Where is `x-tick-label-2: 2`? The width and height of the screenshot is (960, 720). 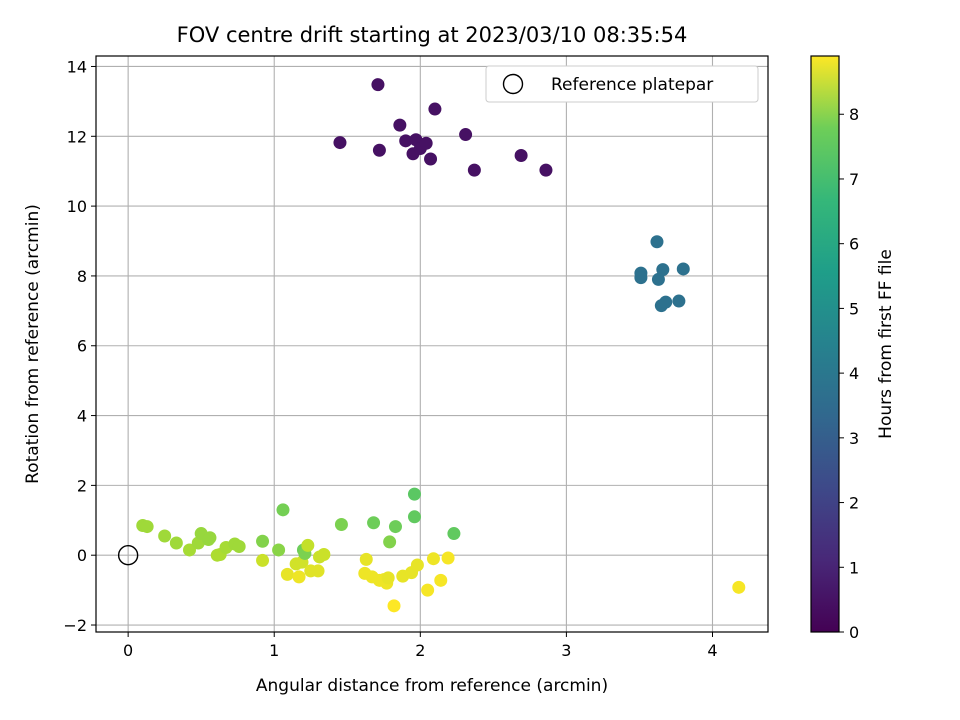
x-tick-label-2: 2 is located at coordinates (420, 650).